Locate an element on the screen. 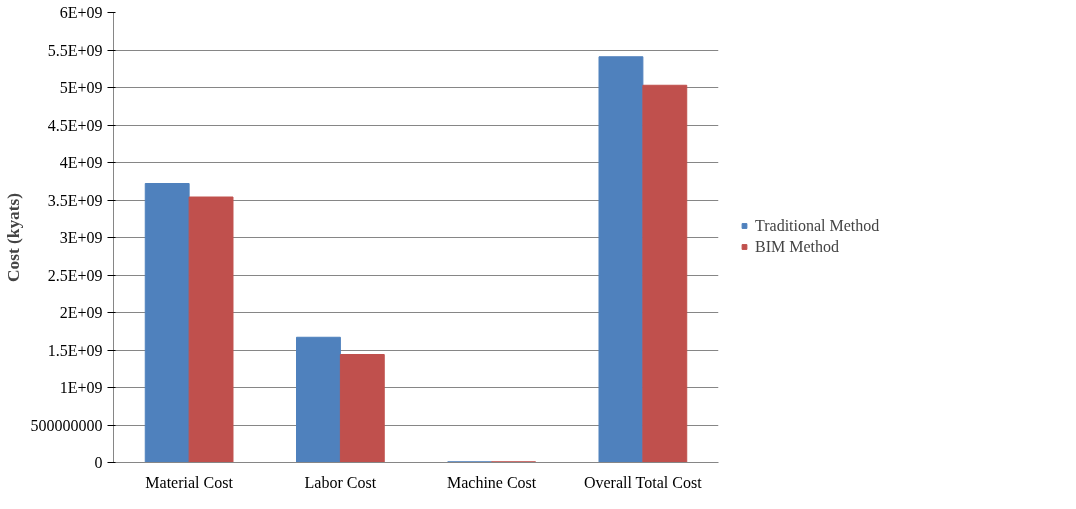 This screenshot has height=509, width=1076. y-tick-label: 6E+09 is located at coordinates (81, 12).